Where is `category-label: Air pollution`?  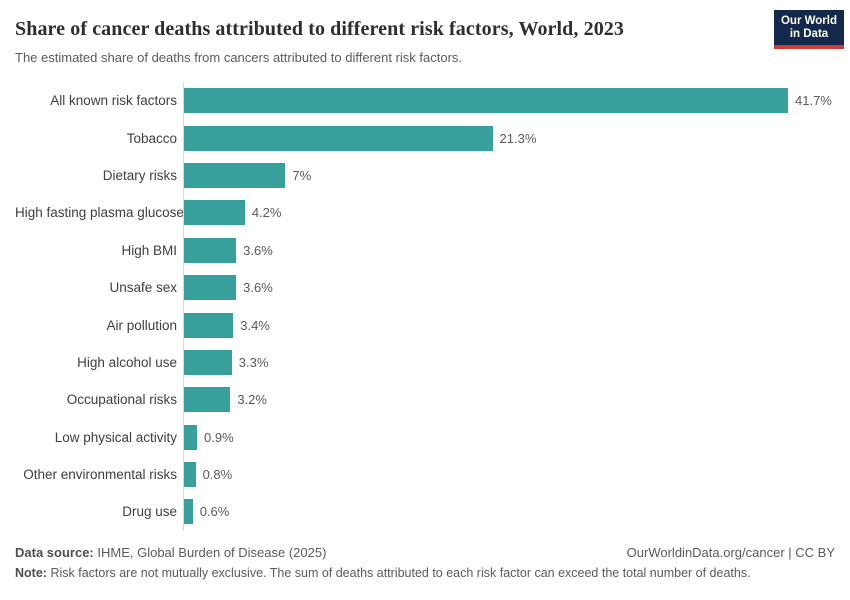
category-label: Air pollution is located at coordinates (141, 325).